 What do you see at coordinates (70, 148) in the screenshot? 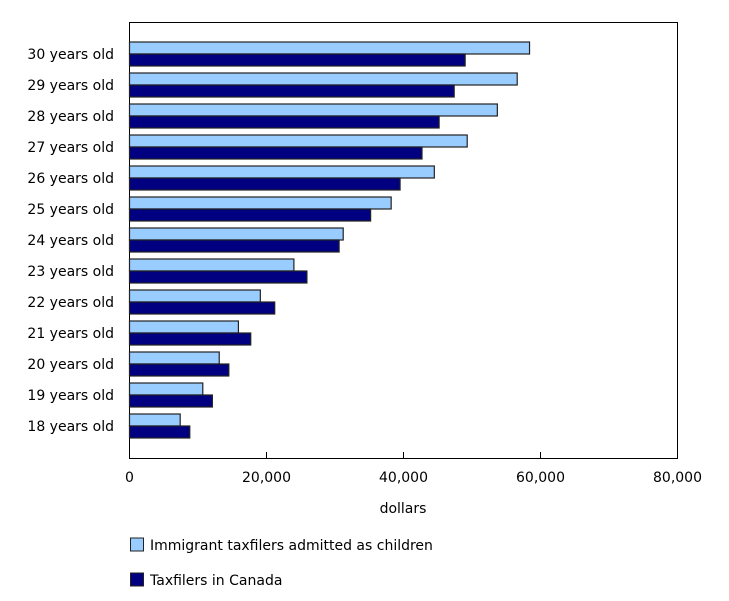
I see `category-label: 27 years old` at bounding box center [70, 148].